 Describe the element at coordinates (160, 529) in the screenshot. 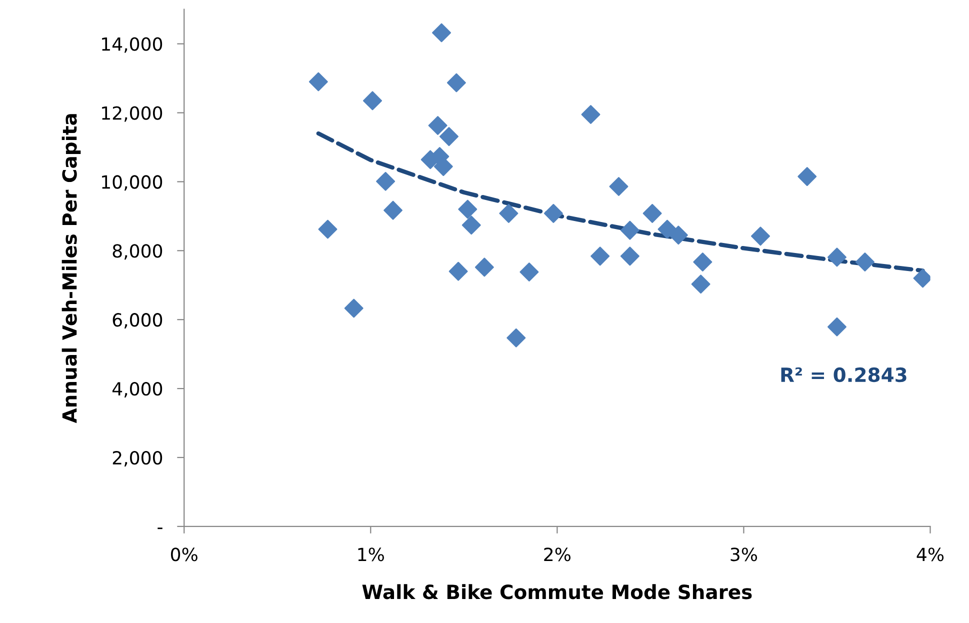

I see `y-tick-label: -` at that location.